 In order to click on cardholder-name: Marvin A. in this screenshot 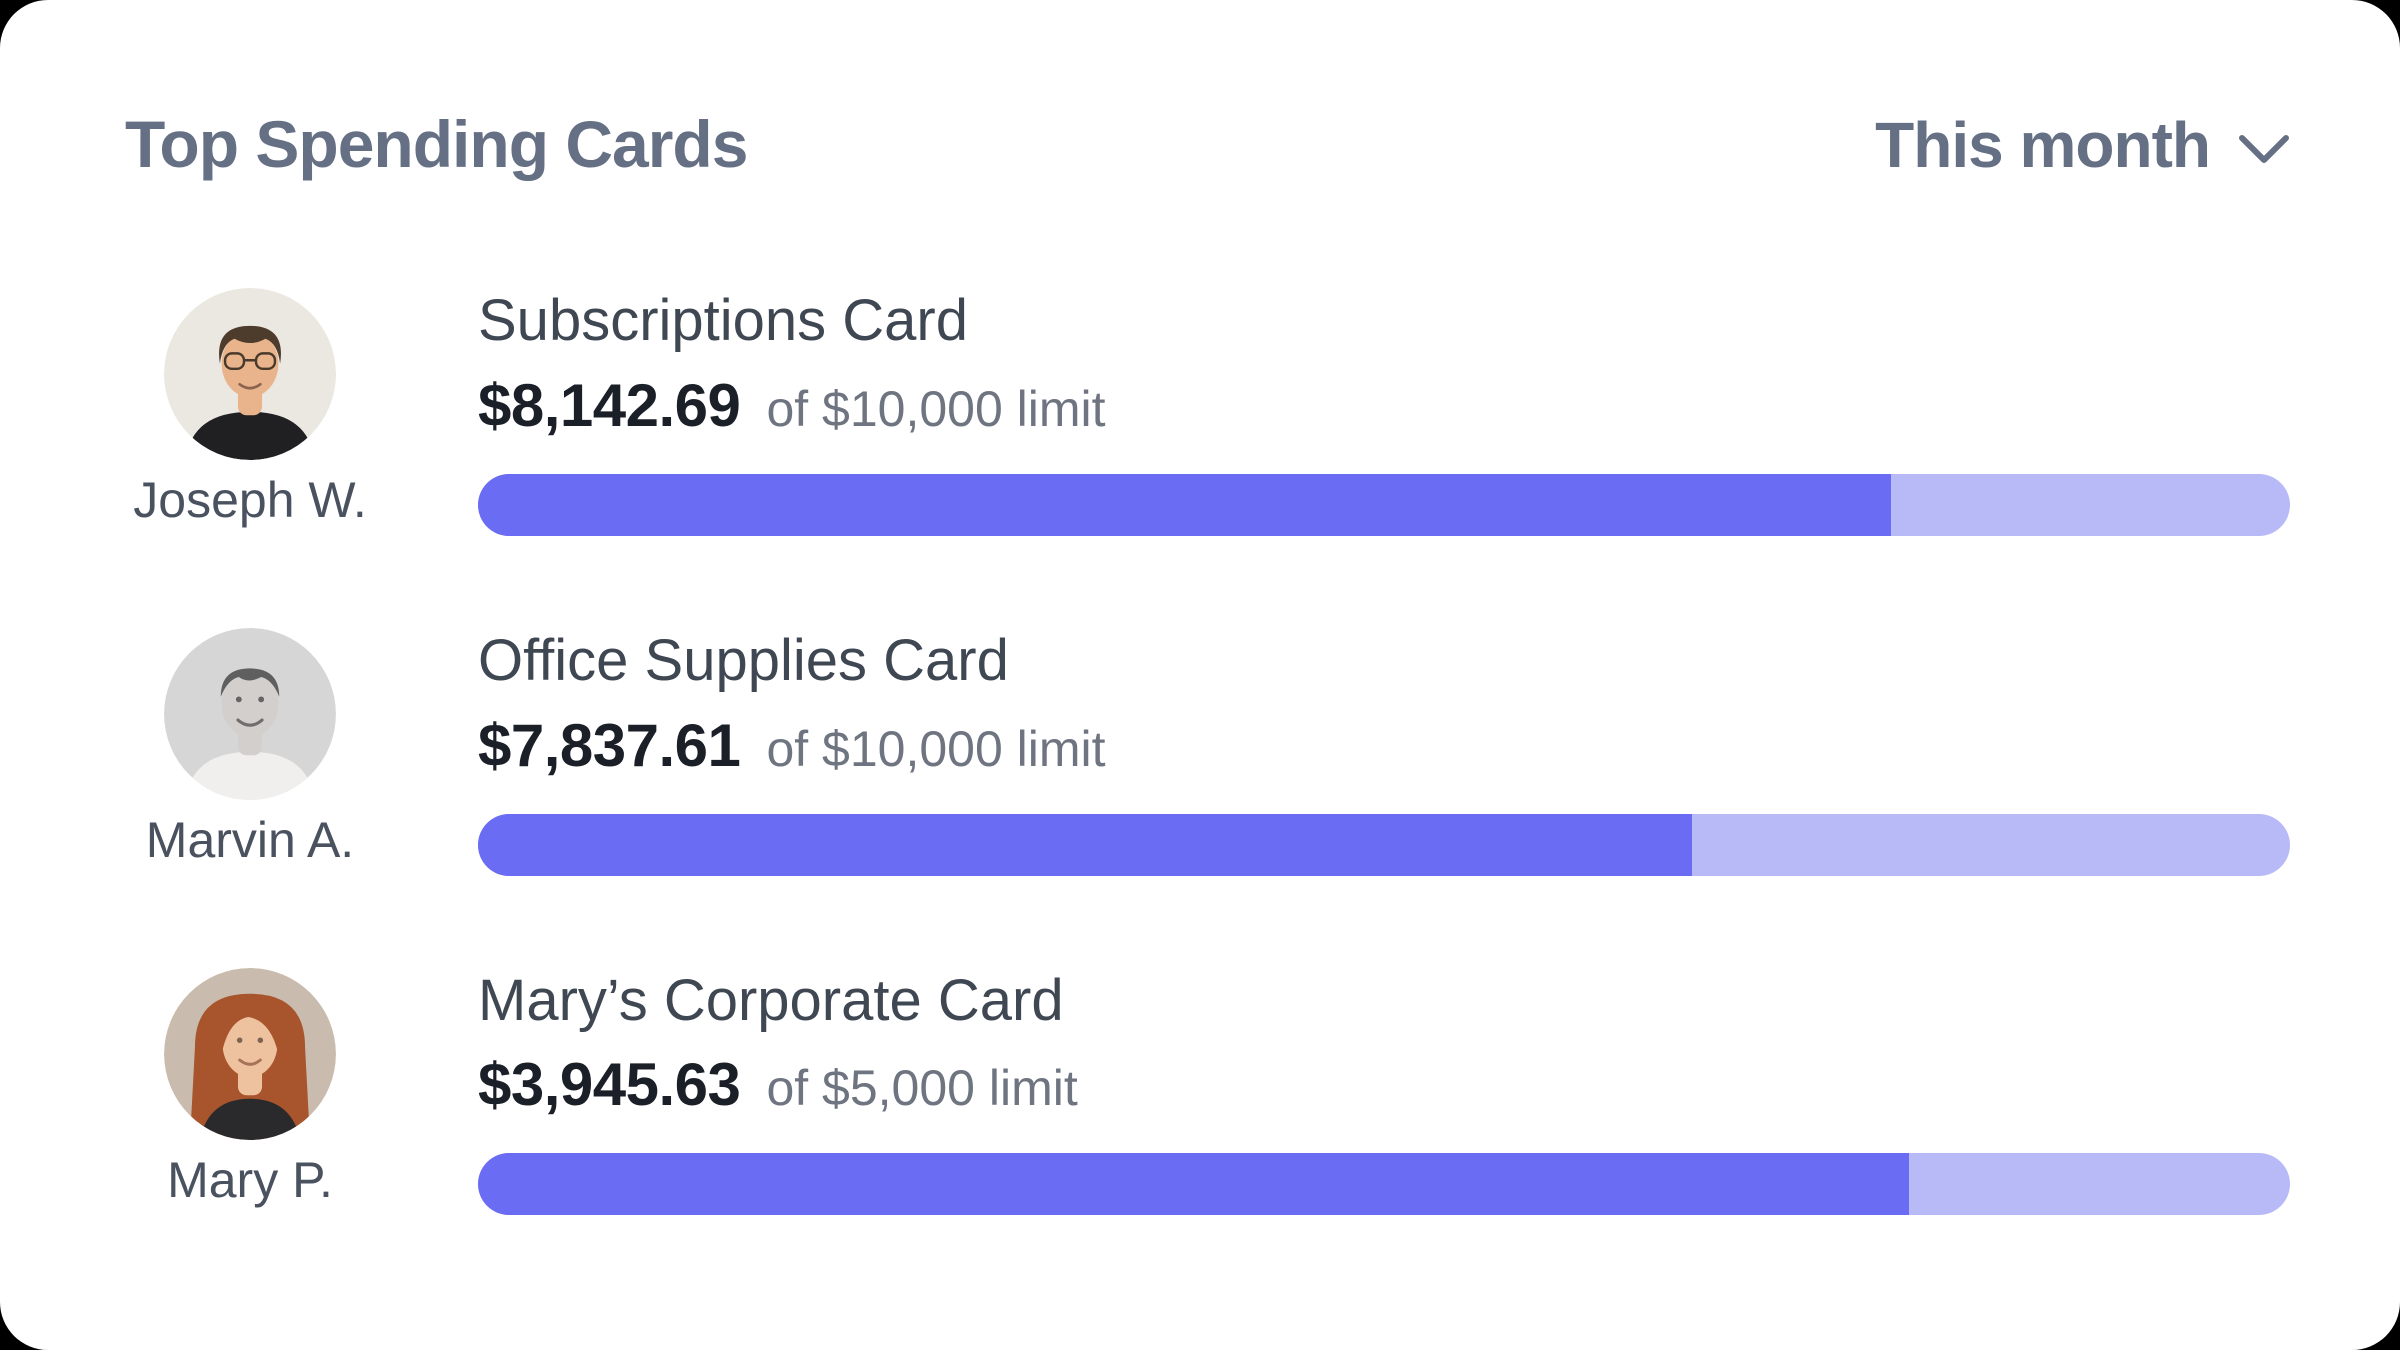, I will do `click(250, 839)`.